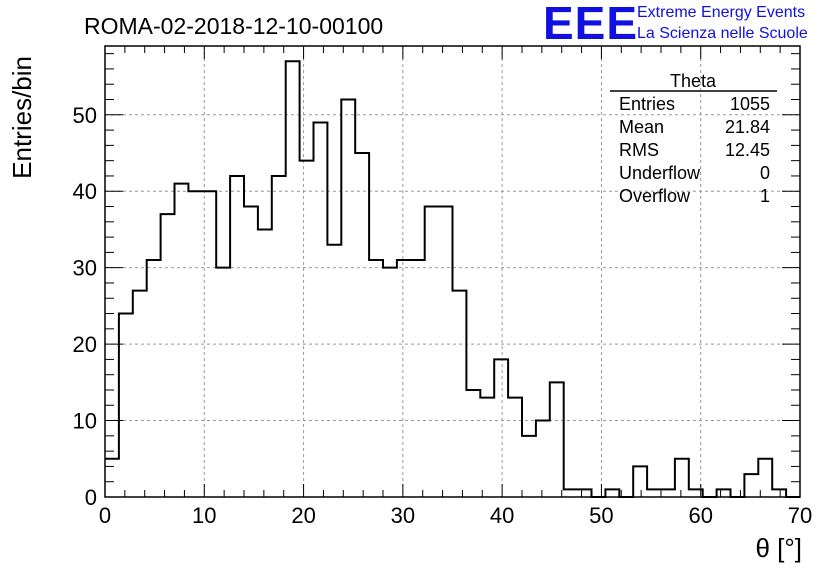 This screenshot has width=836, height=572. Describe the element at coordinates (721, 12) in the screenshot. I see `logo-line-1: Extreme Energy Events` at that location.